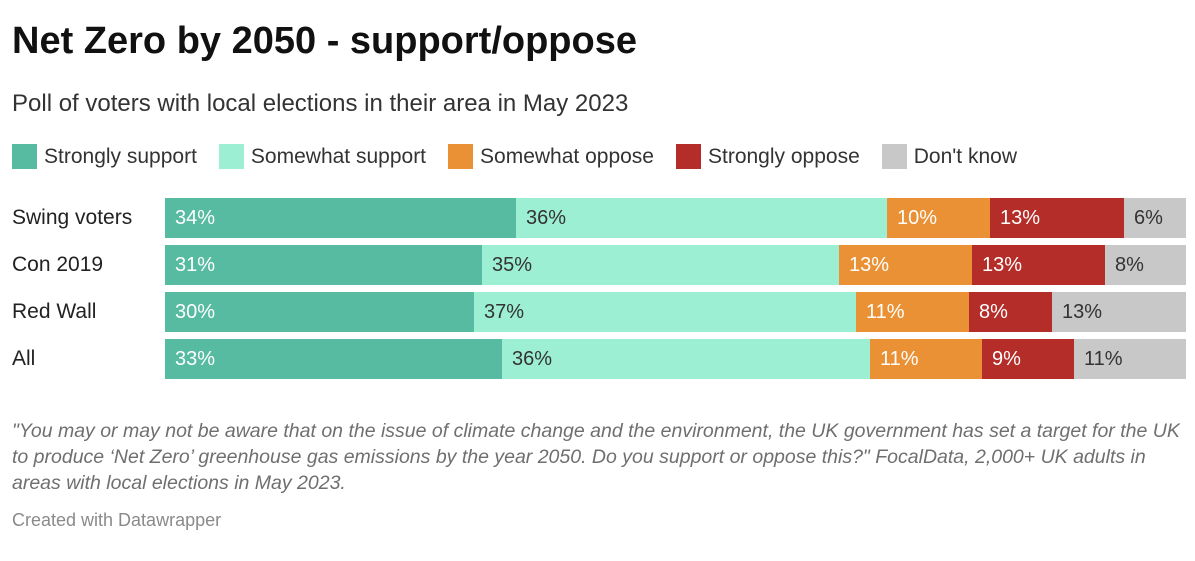 The width and height of the screenshot is (1195, 561). I want to click on data-label: 10%, so click(917, 218).